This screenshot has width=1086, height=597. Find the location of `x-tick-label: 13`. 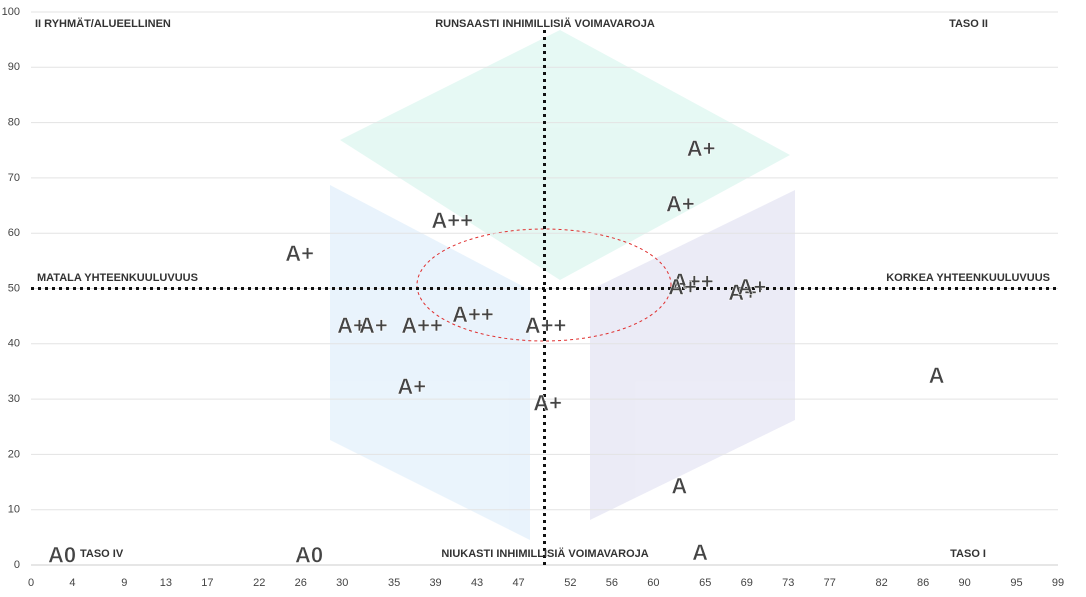

x-tick-label: 13 is located at coordinates (166, 583).